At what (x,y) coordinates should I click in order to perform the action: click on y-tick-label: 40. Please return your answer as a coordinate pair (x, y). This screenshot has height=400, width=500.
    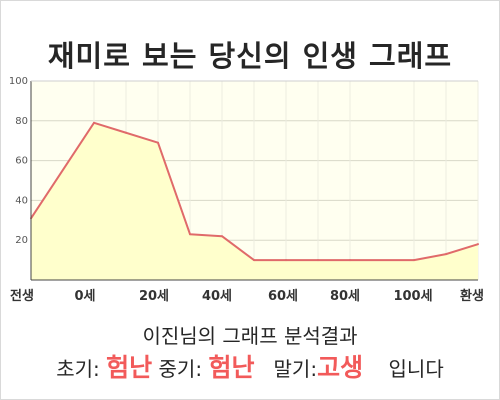
    Looking at the image, I should click on (21, 200).